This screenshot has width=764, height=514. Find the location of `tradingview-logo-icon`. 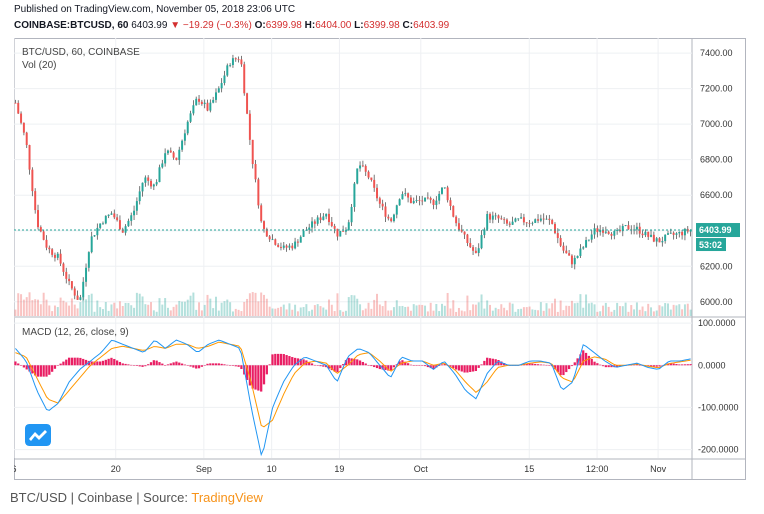

tradingview-logo-icon is located at coordinates (38, 435).